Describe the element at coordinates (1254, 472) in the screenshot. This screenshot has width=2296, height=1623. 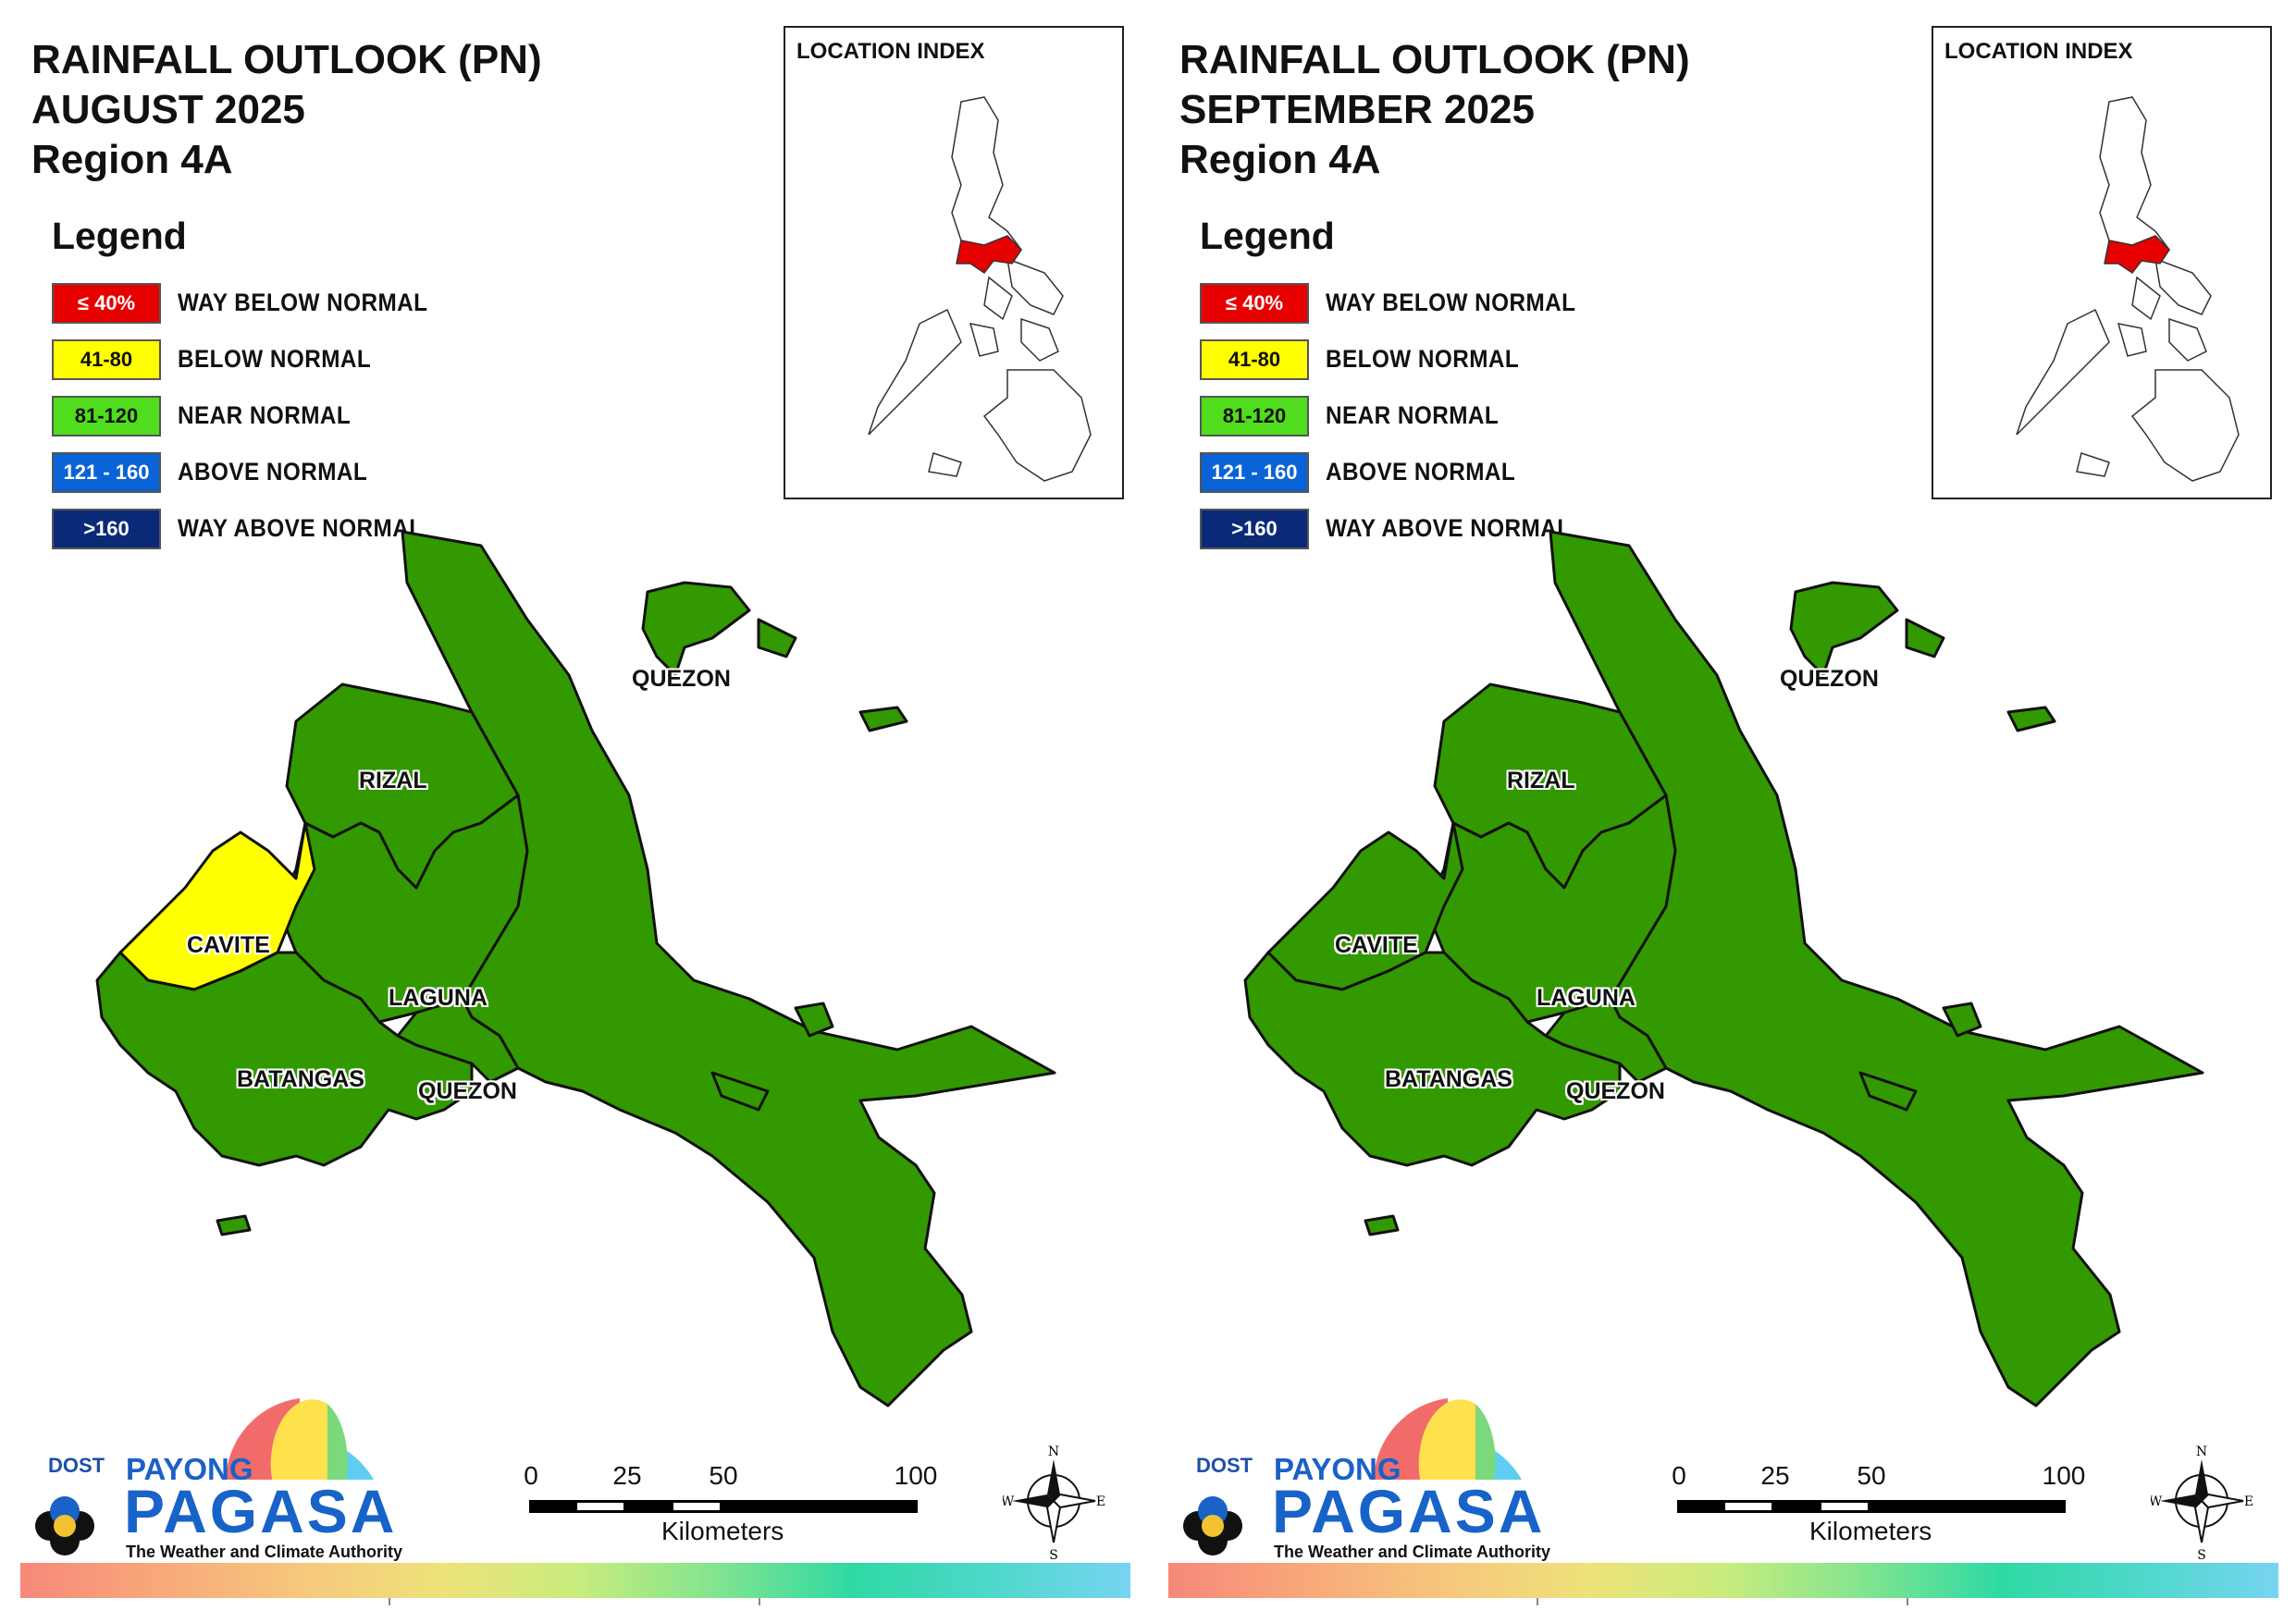
I see `legend-swatch: 121 - 160` at that location.